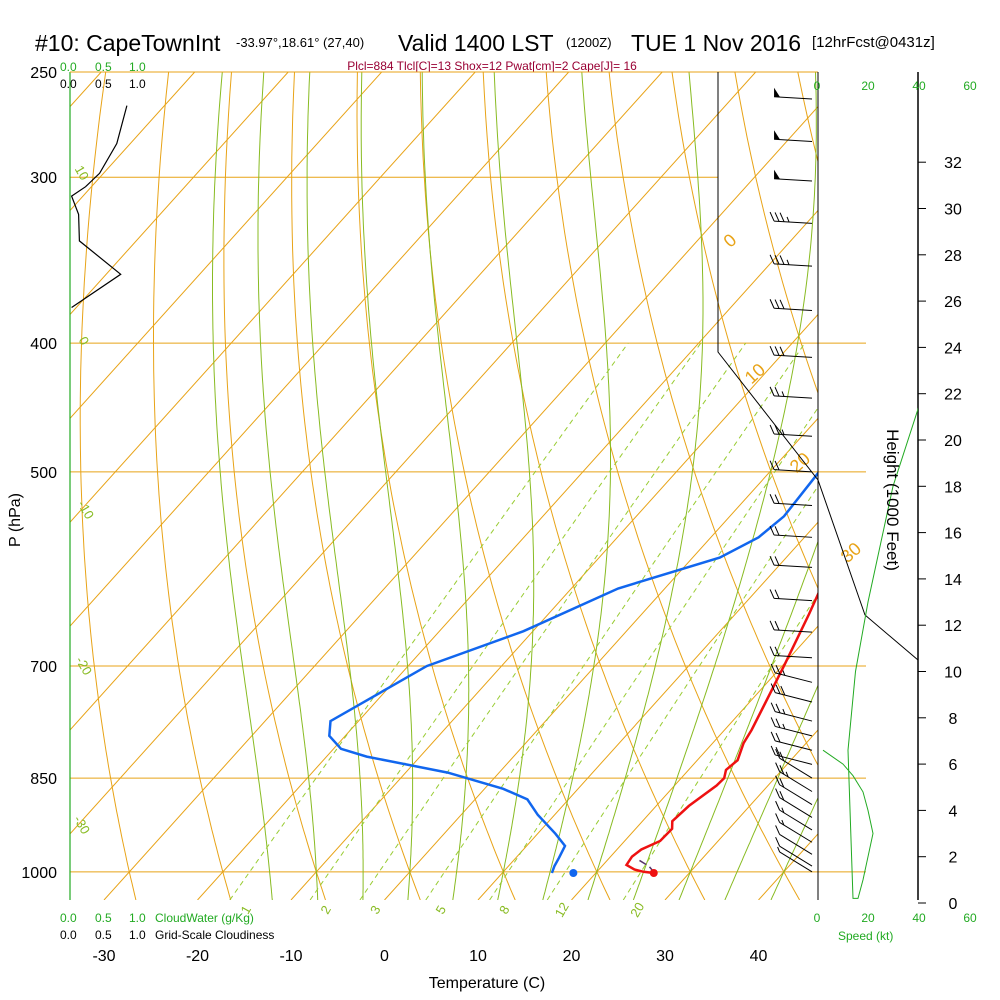  I want to click on height-tick-label: 10, so click(953, 673).